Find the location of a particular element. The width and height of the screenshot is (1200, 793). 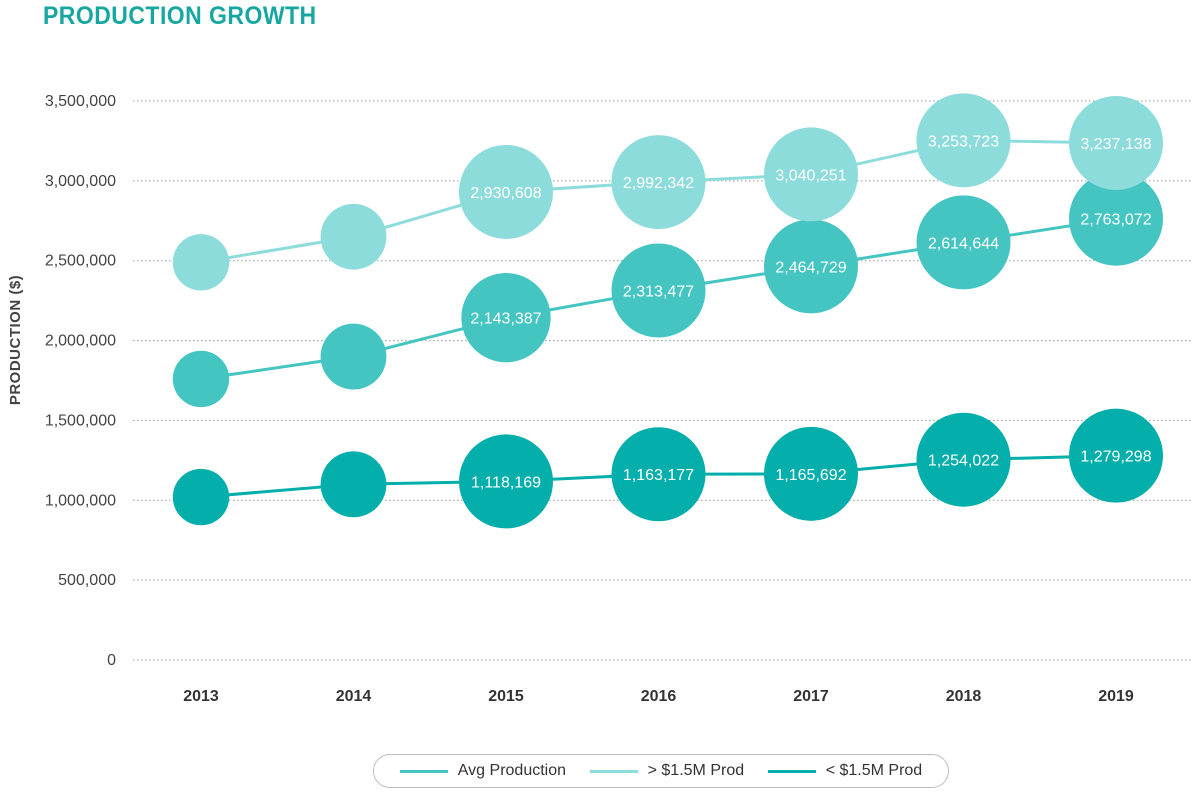

data-label: 3,040,251 is located at coordinates (810, 175).